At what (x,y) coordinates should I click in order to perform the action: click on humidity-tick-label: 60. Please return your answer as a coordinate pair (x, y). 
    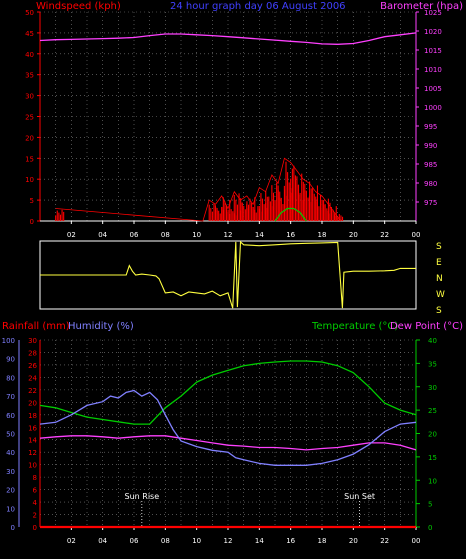
    Looking at the image, I should click on (10, 416).